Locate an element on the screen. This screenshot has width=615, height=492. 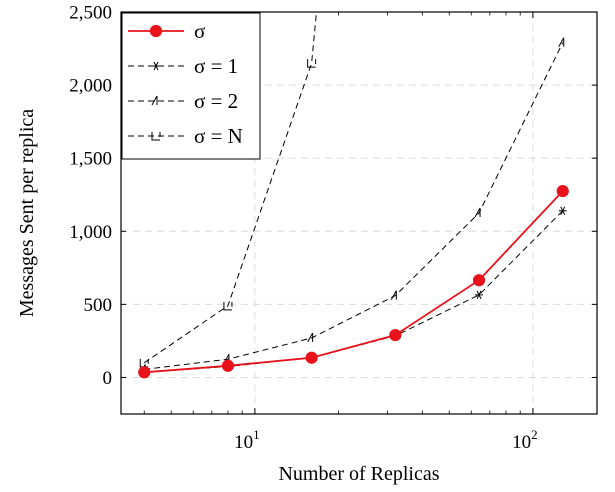
legend-item: σ = N is located at coordinates (185, 136).